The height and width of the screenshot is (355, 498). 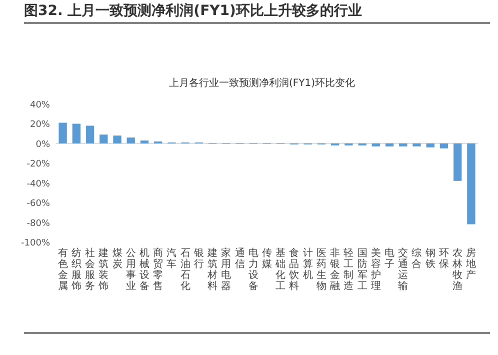 What do you see at coordinates (362, 270) in the screenshot?
I see `x-tick-label: 国防军工` at bounding box center [362, 270].